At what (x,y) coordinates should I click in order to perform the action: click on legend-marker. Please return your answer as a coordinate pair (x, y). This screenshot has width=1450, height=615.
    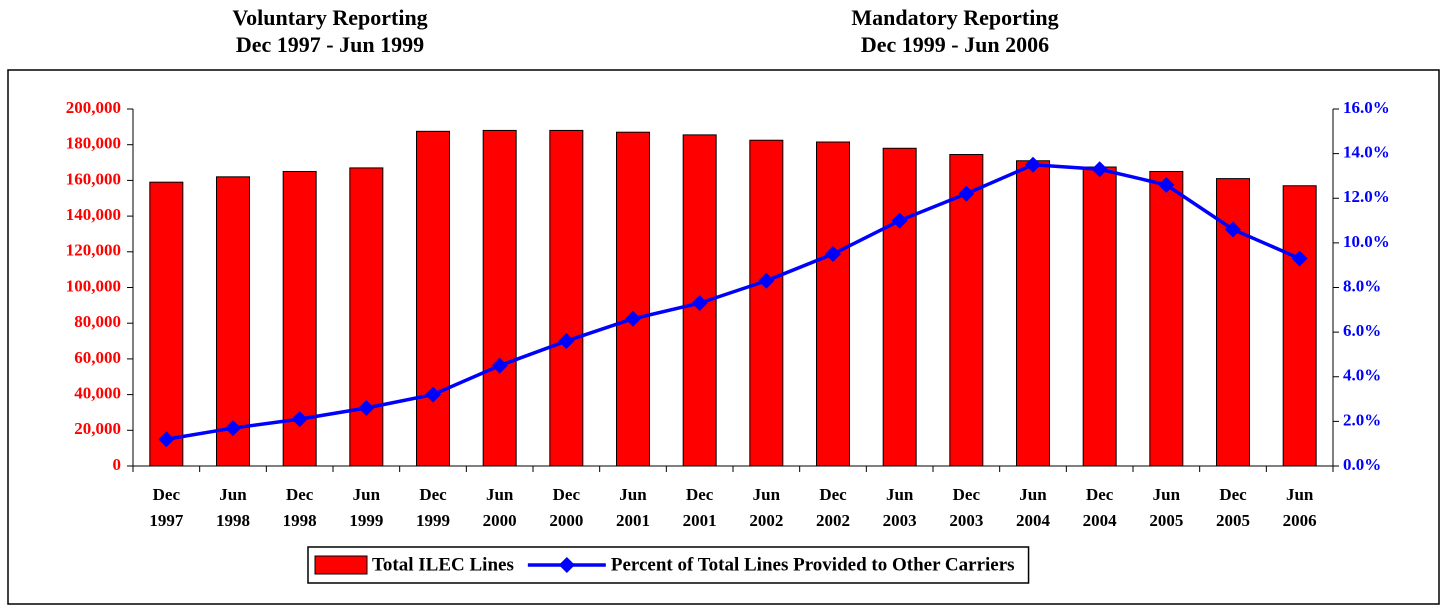
    Looking at the image, I should click on (566, 565).